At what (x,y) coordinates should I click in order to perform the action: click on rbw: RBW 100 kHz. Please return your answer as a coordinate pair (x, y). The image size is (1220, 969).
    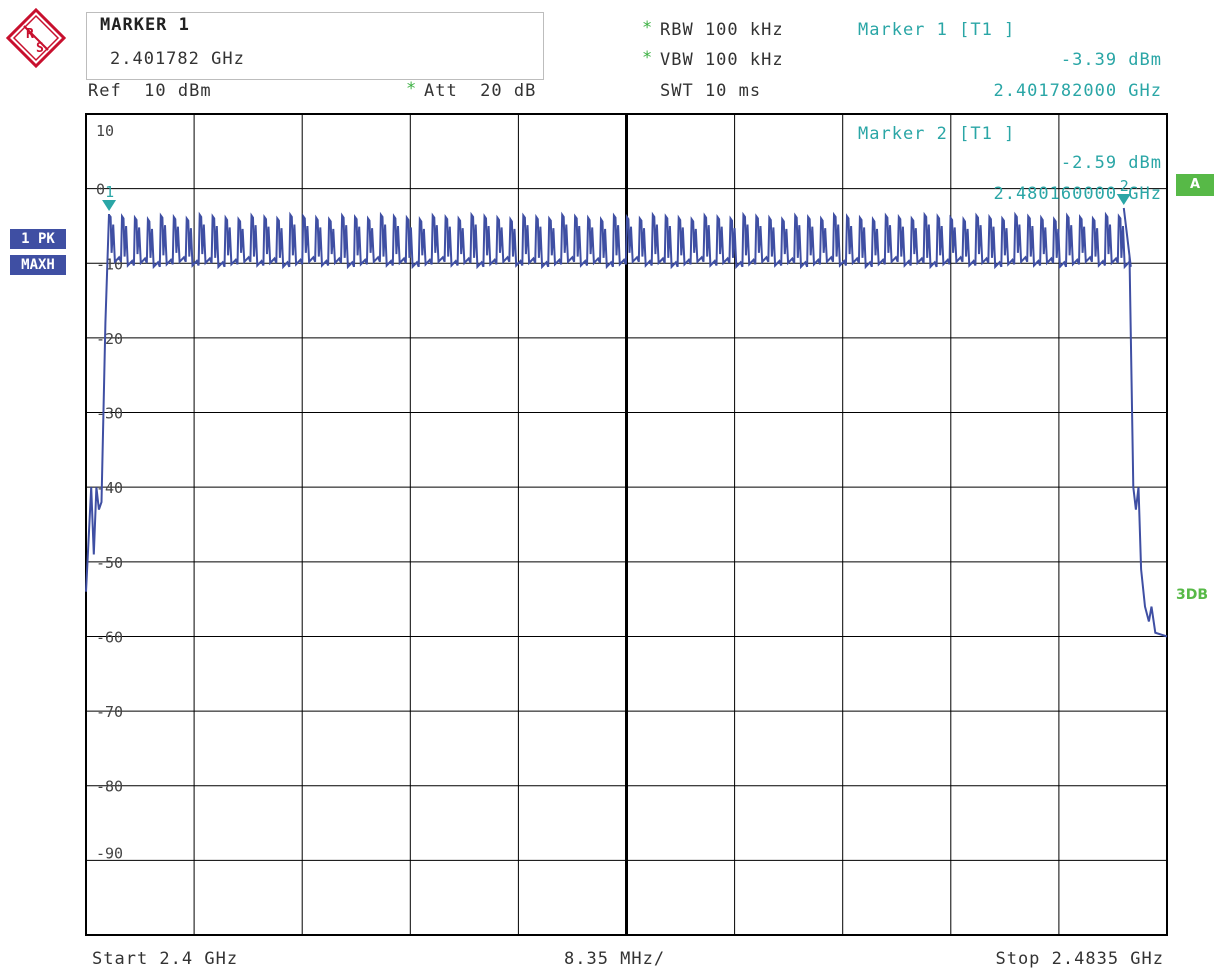
    Looking at the image, I should click on (722, 30).